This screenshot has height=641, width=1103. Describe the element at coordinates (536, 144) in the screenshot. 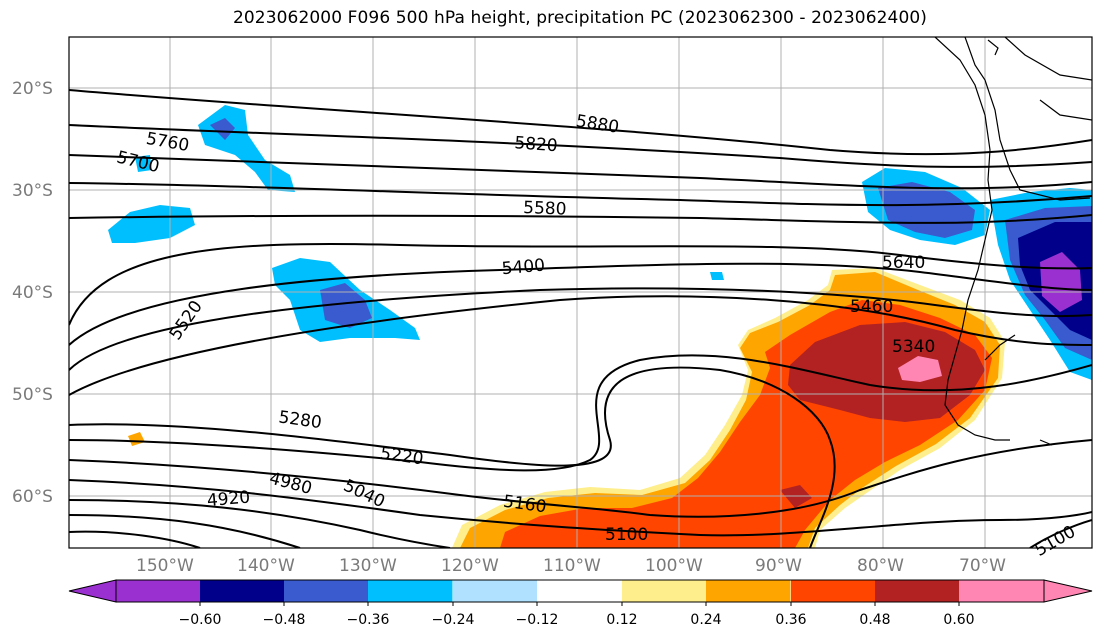

I see `contour-label: 5820` at that location.